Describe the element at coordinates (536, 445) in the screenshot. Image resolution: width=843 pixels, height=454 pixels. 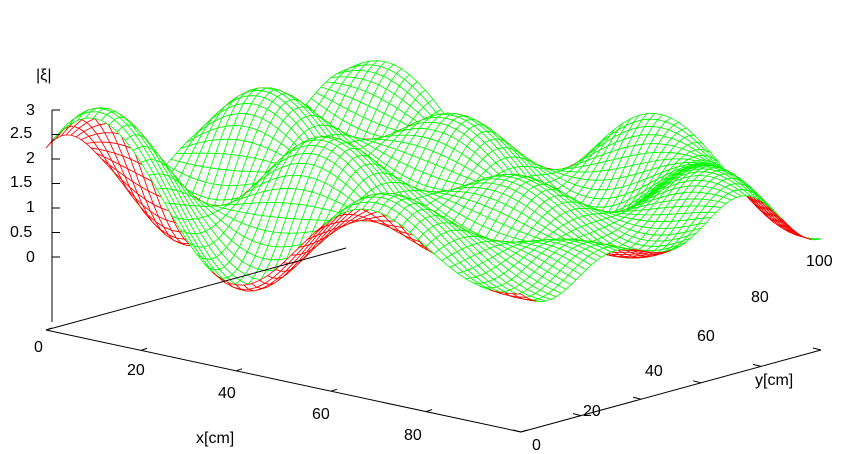
I see `y-tick-0: 0` at that location.